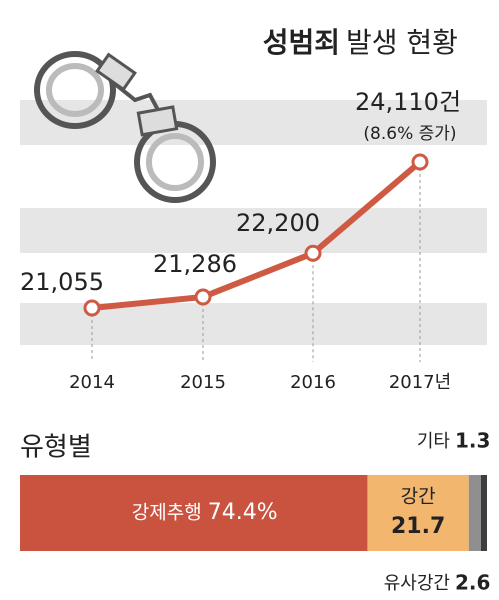 The height and width of the screenshot is (600, 499). What do you see at coordinates (278, 223) in the screenshot?
I see `value-label: 22,200` at bounding box center [278, 223].